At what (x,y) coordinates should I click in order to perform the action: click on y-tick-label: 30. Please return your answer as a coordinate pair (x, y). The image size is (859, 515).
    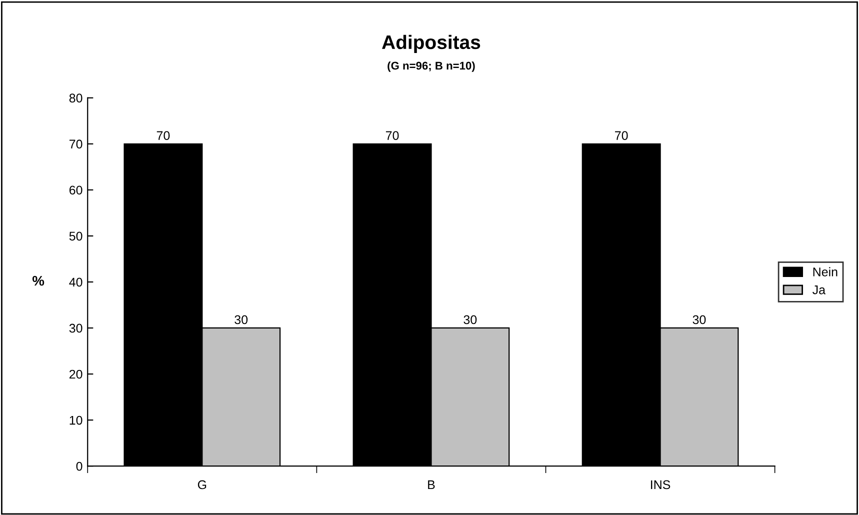
    Looking at the image, I should click on (75, 328).